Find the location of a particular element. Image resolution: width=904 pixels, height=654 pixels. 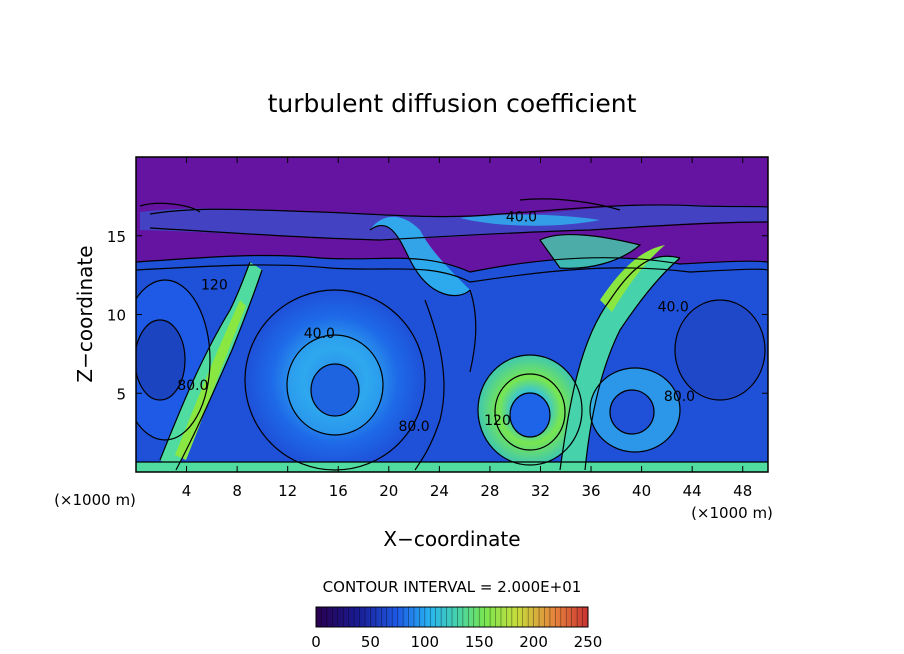

x-tick-label: 40 is located at coordinates (641, 491).